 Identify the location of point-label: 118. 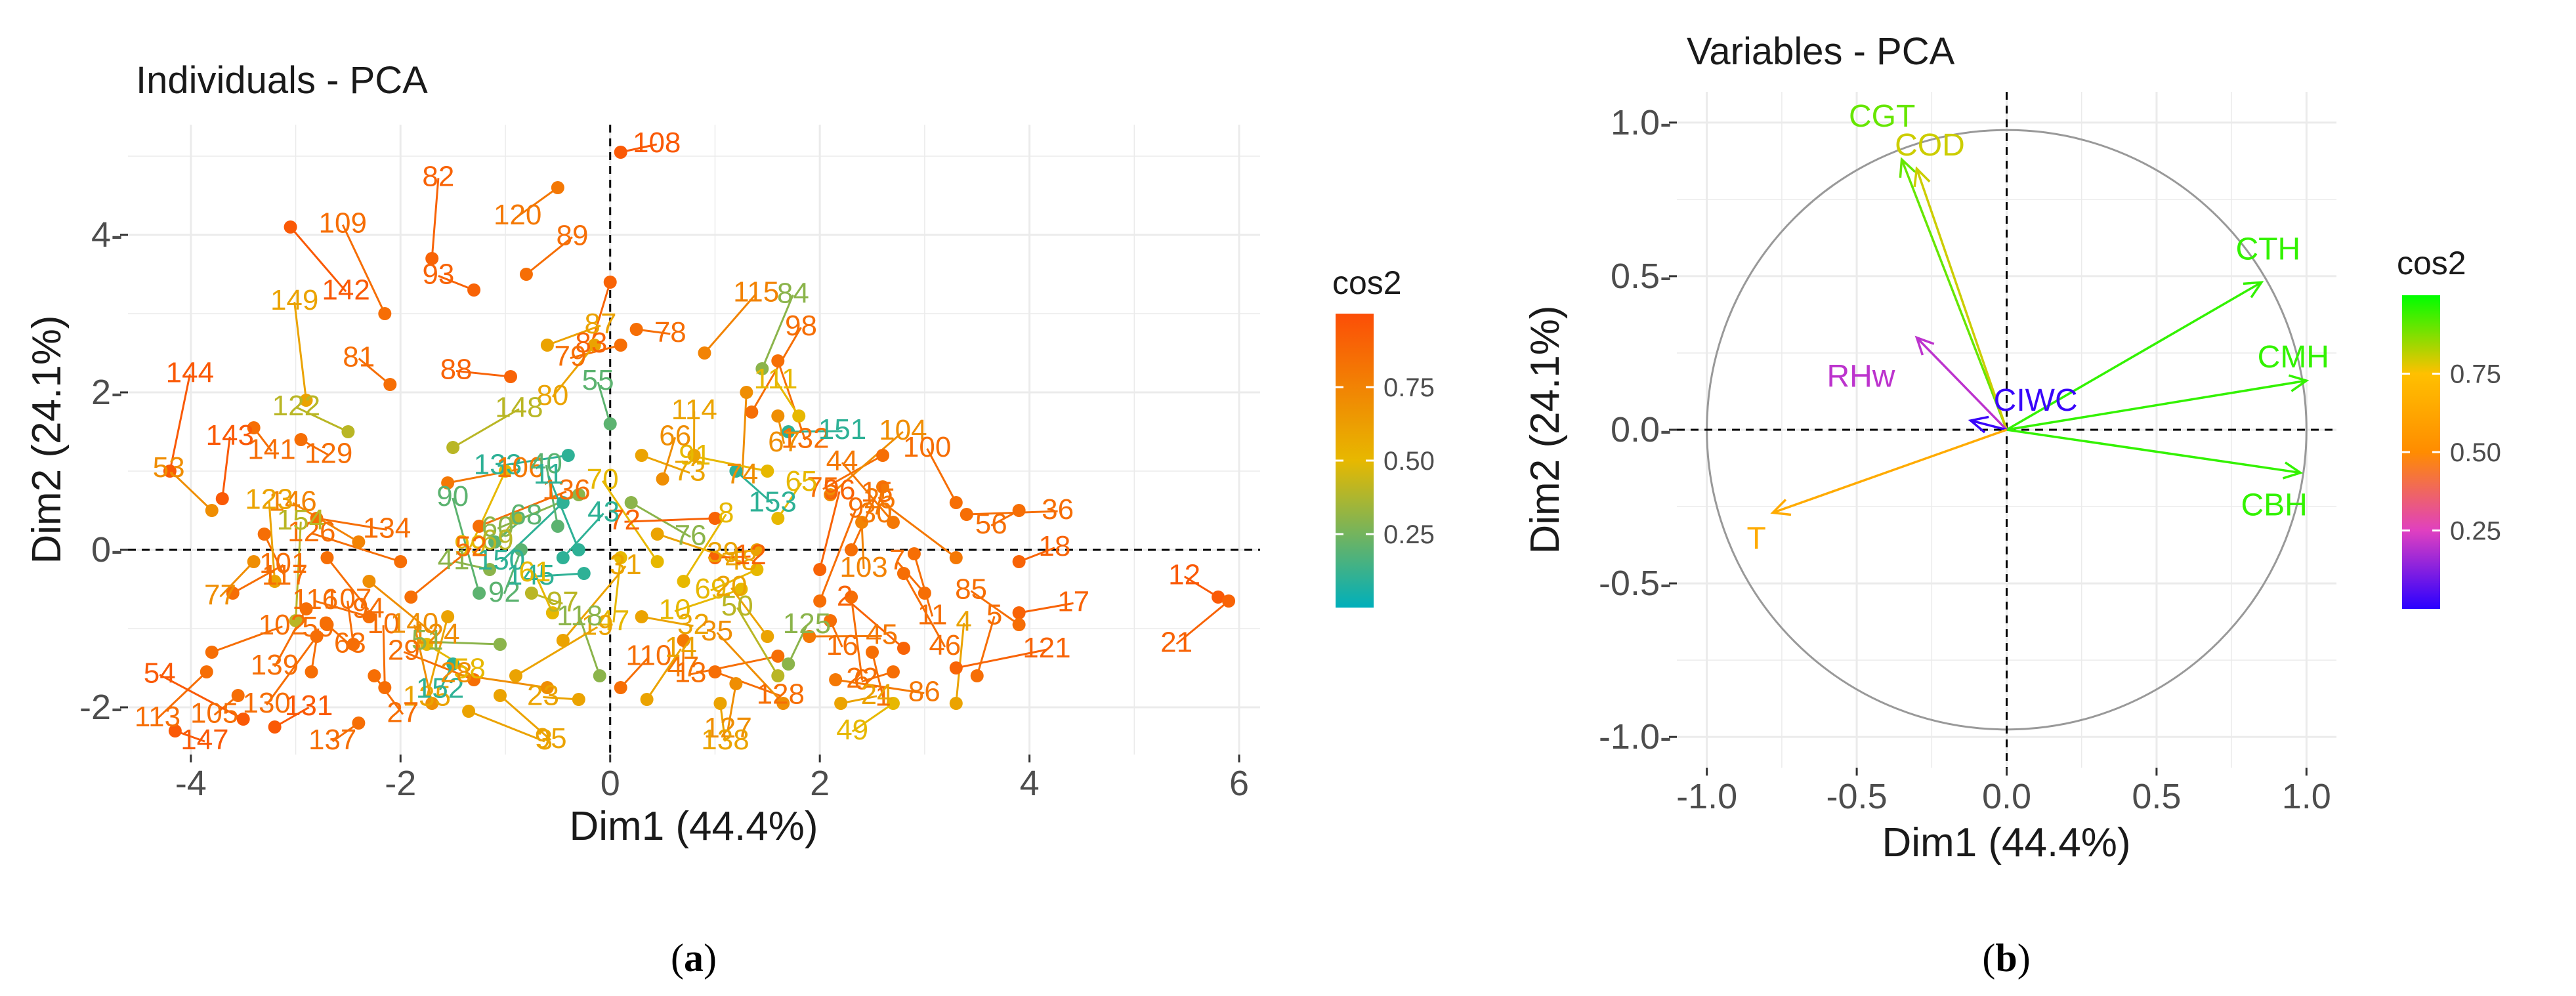
(579, 616).